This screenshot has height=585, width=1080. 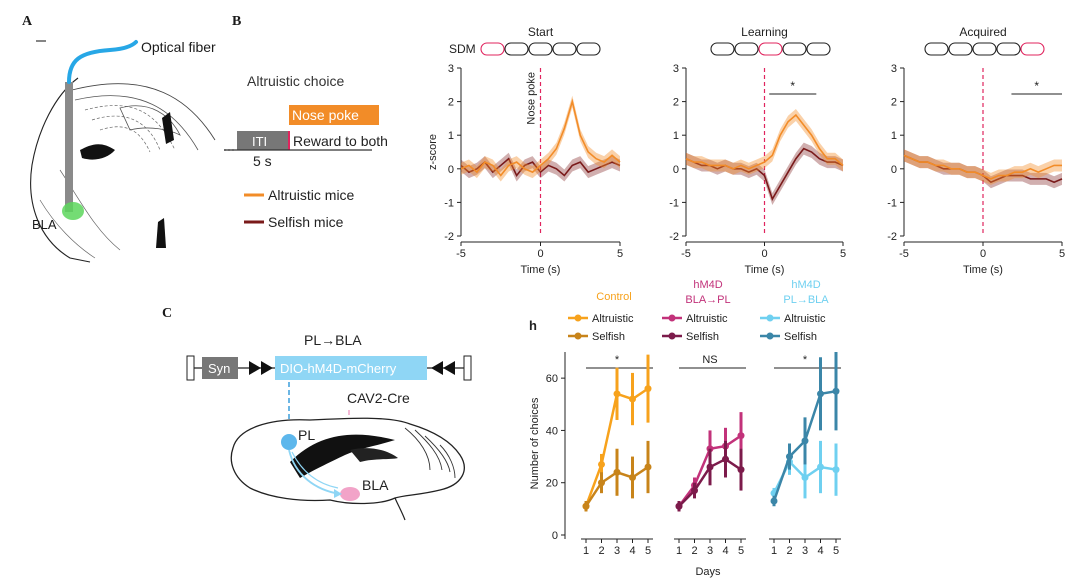 What do you see at coordinates (334, 115) in the screenshot?
I see `nose-poke-box` at bounding box center [334, 115].